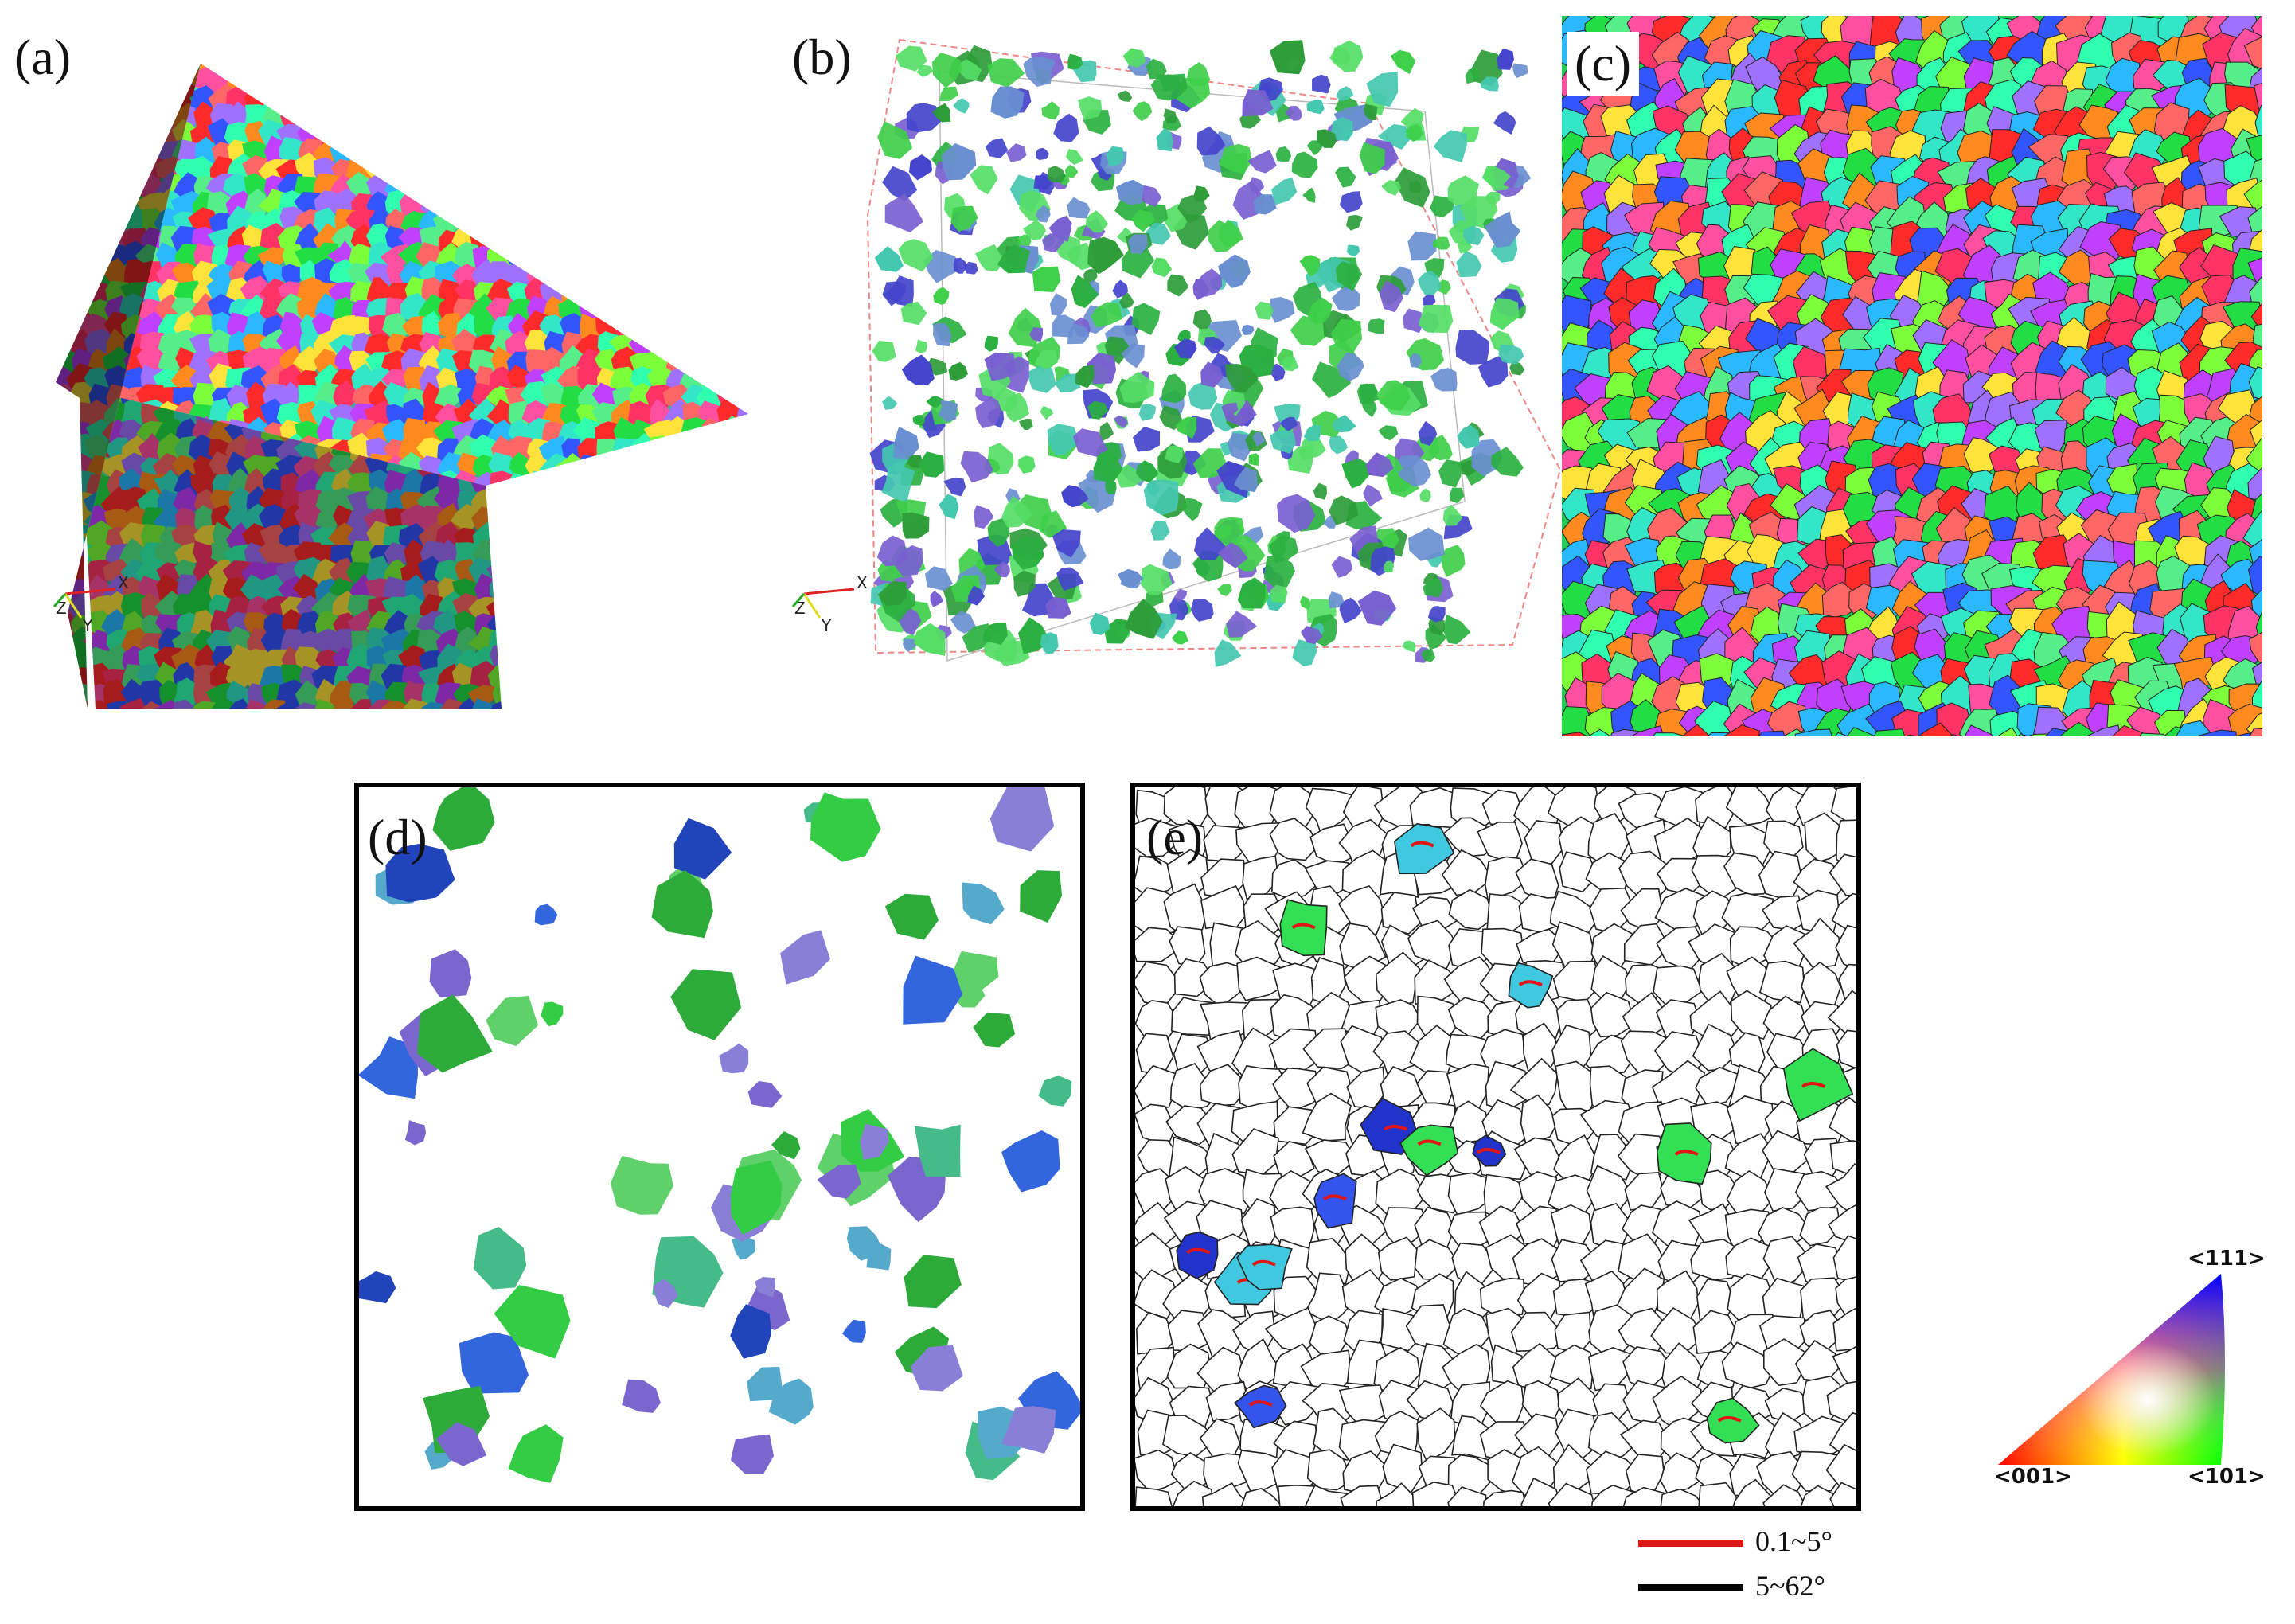  I want to click on cube-3d-grain-map, so click(402, 386).